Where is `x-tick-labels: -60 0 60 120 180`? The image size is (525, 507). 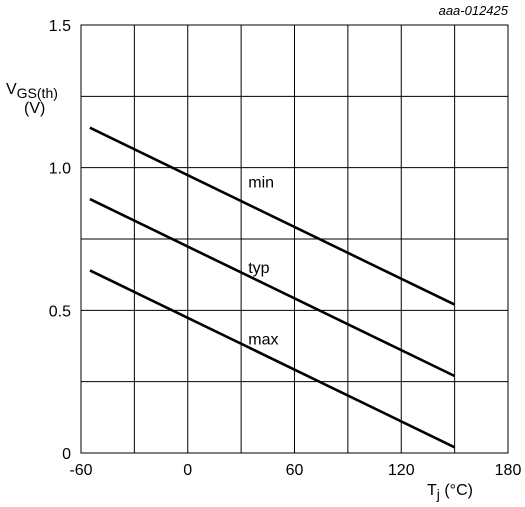
x-tick-labels: -60 0 60 120 180 is located at coordinates (295, 470).